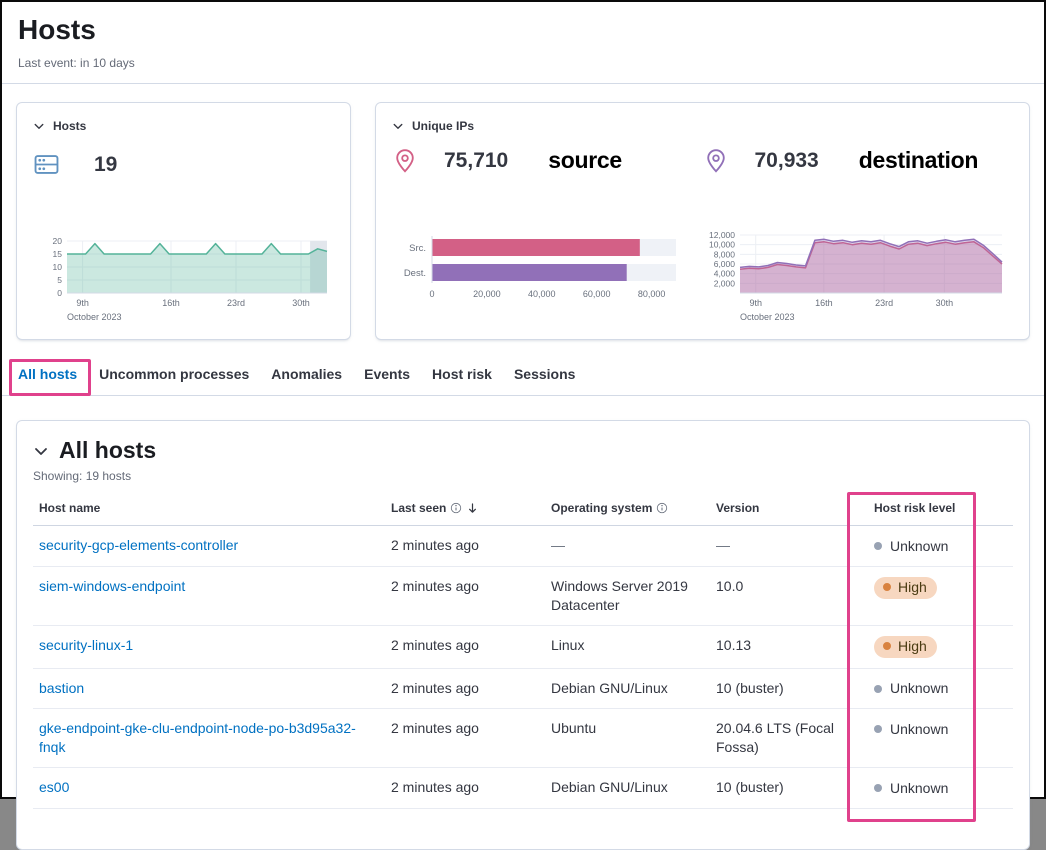  Describe the element at coordinates (523, 450) in the screenshot. I see `all-hosts-panel-toggle: All hosts` at that location.